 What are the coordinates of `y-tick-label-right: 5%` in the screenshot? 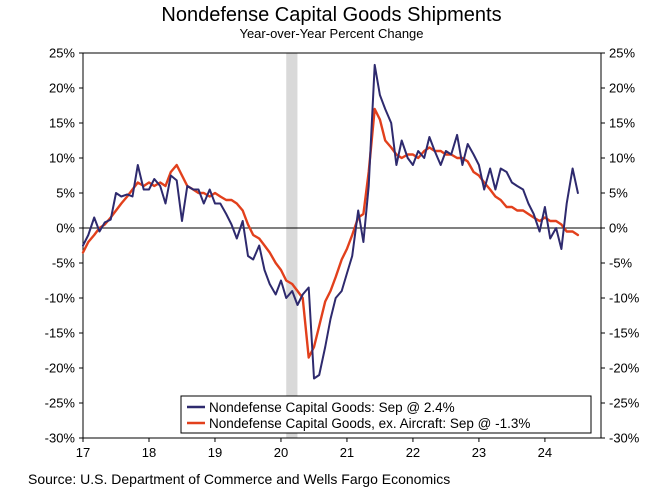 It's located at (618, 193).